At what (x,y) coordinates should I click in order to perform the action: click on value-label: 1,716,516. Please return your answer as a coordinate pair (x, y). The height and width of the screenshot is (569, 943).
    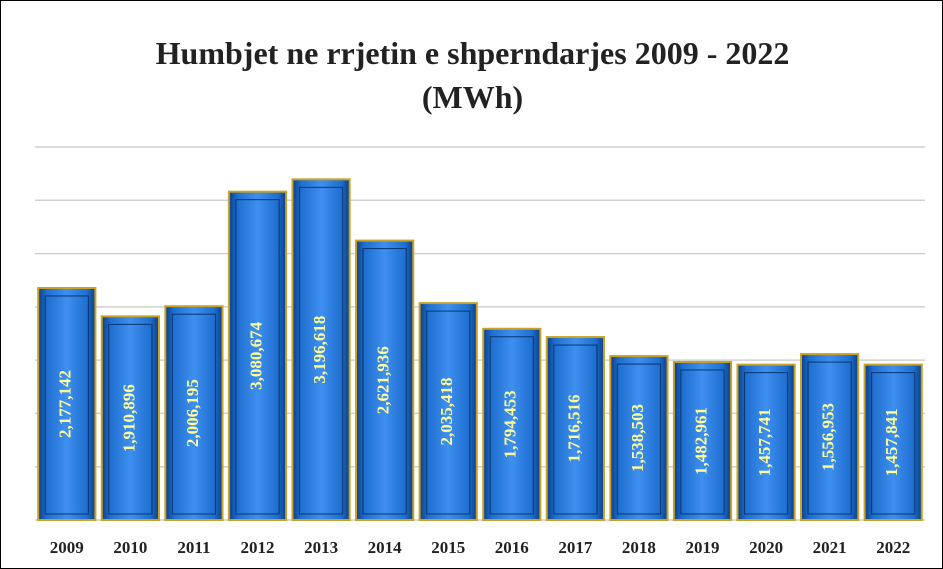
    Looking at the image, I should click on (573, 429).